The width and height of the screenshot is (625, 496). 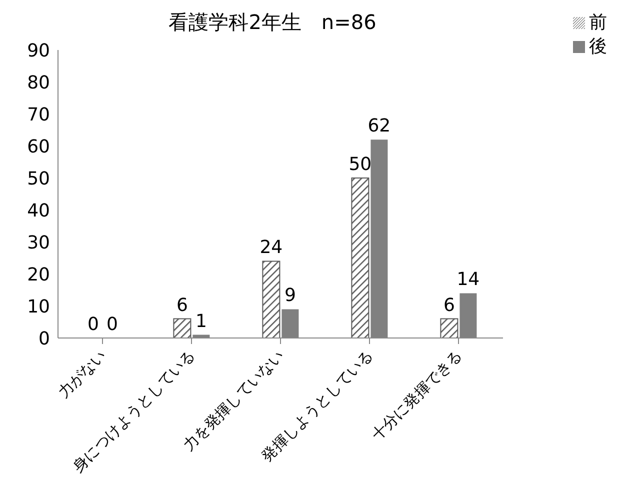 I want to click on y-tick-label: 40, so click(x=38, y=211).